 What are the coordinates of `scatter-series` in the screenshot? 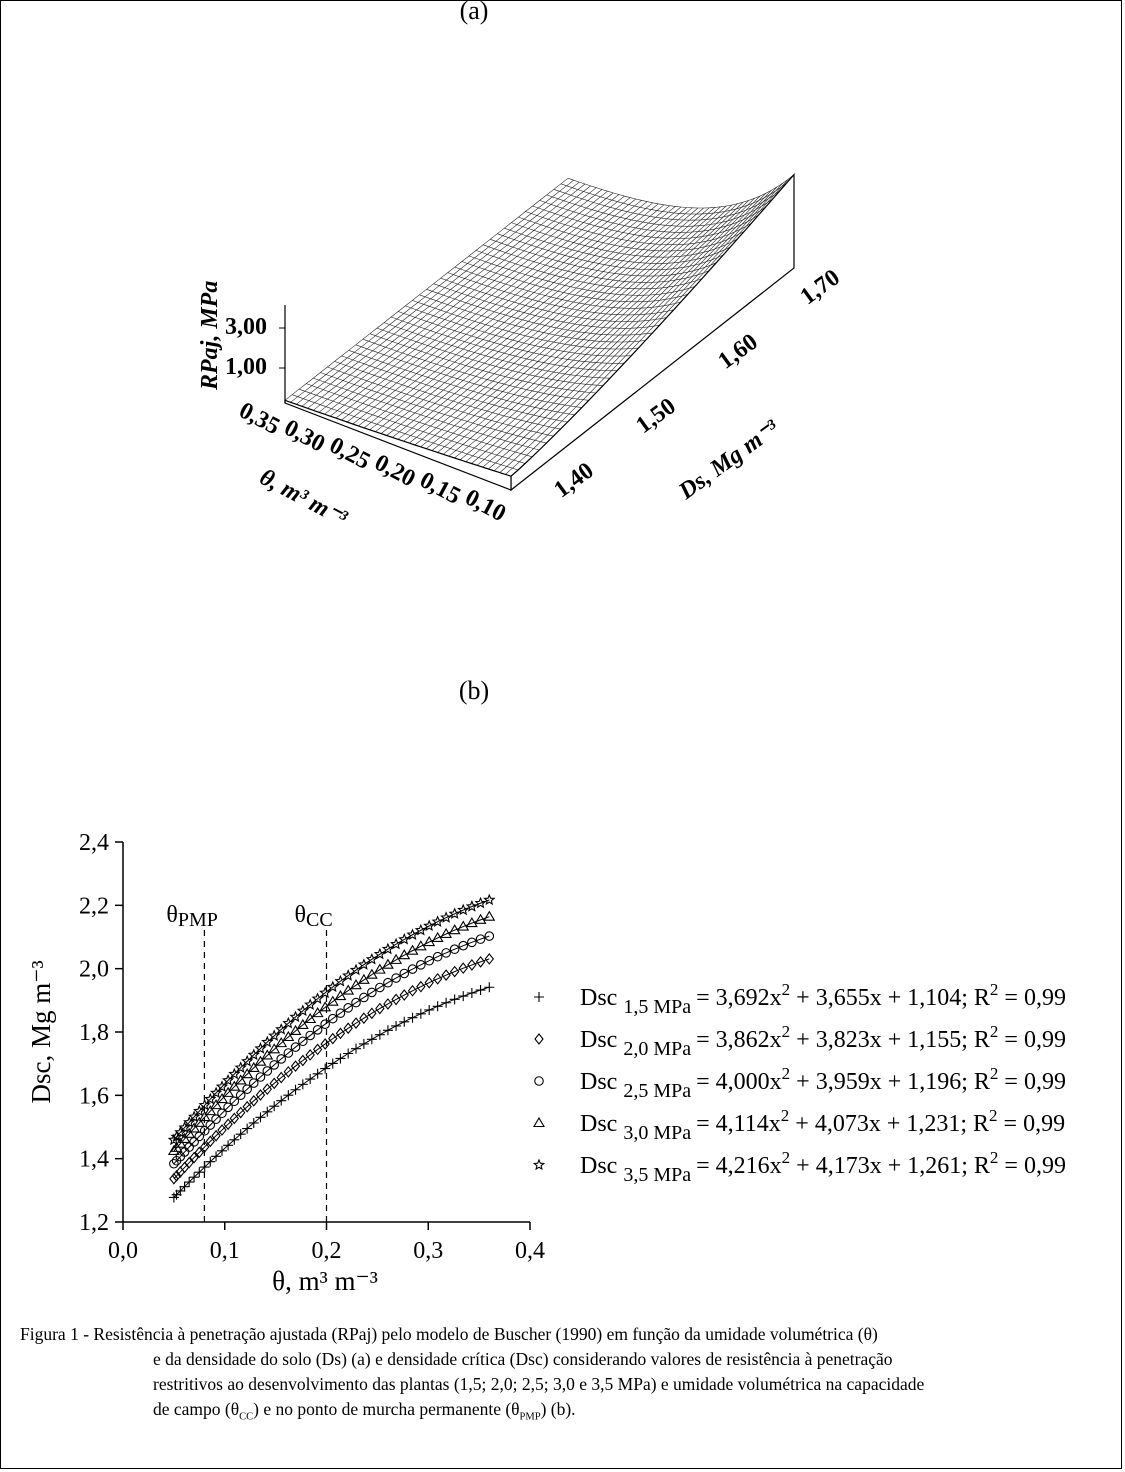 It's located at (331, 1048).